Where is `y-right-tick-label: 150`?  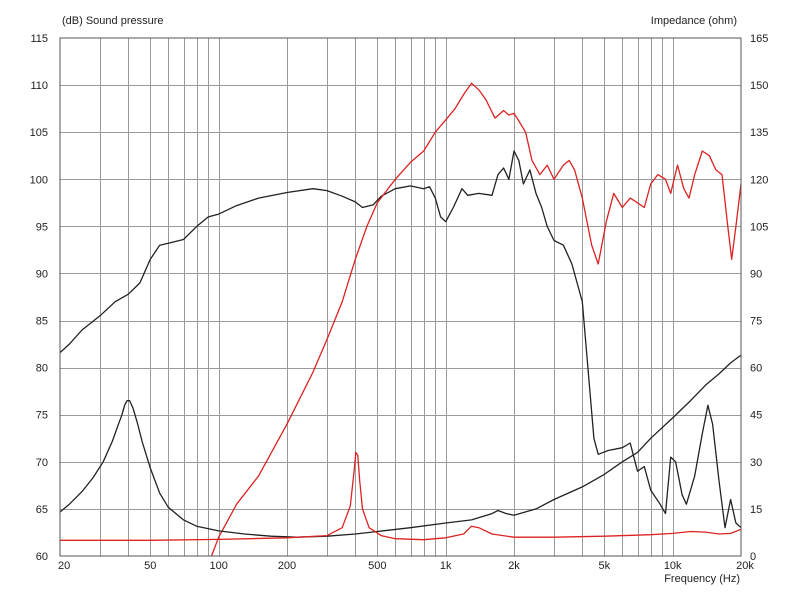
y-right-tick-label: 150 is located at coordinates (759, 86).